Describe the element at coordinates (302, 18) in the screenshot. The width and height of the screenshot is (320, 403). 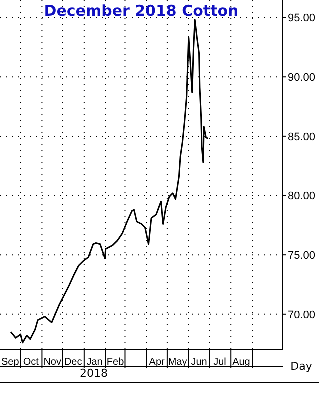
I see `y-tick-label: 95.00` at that location.